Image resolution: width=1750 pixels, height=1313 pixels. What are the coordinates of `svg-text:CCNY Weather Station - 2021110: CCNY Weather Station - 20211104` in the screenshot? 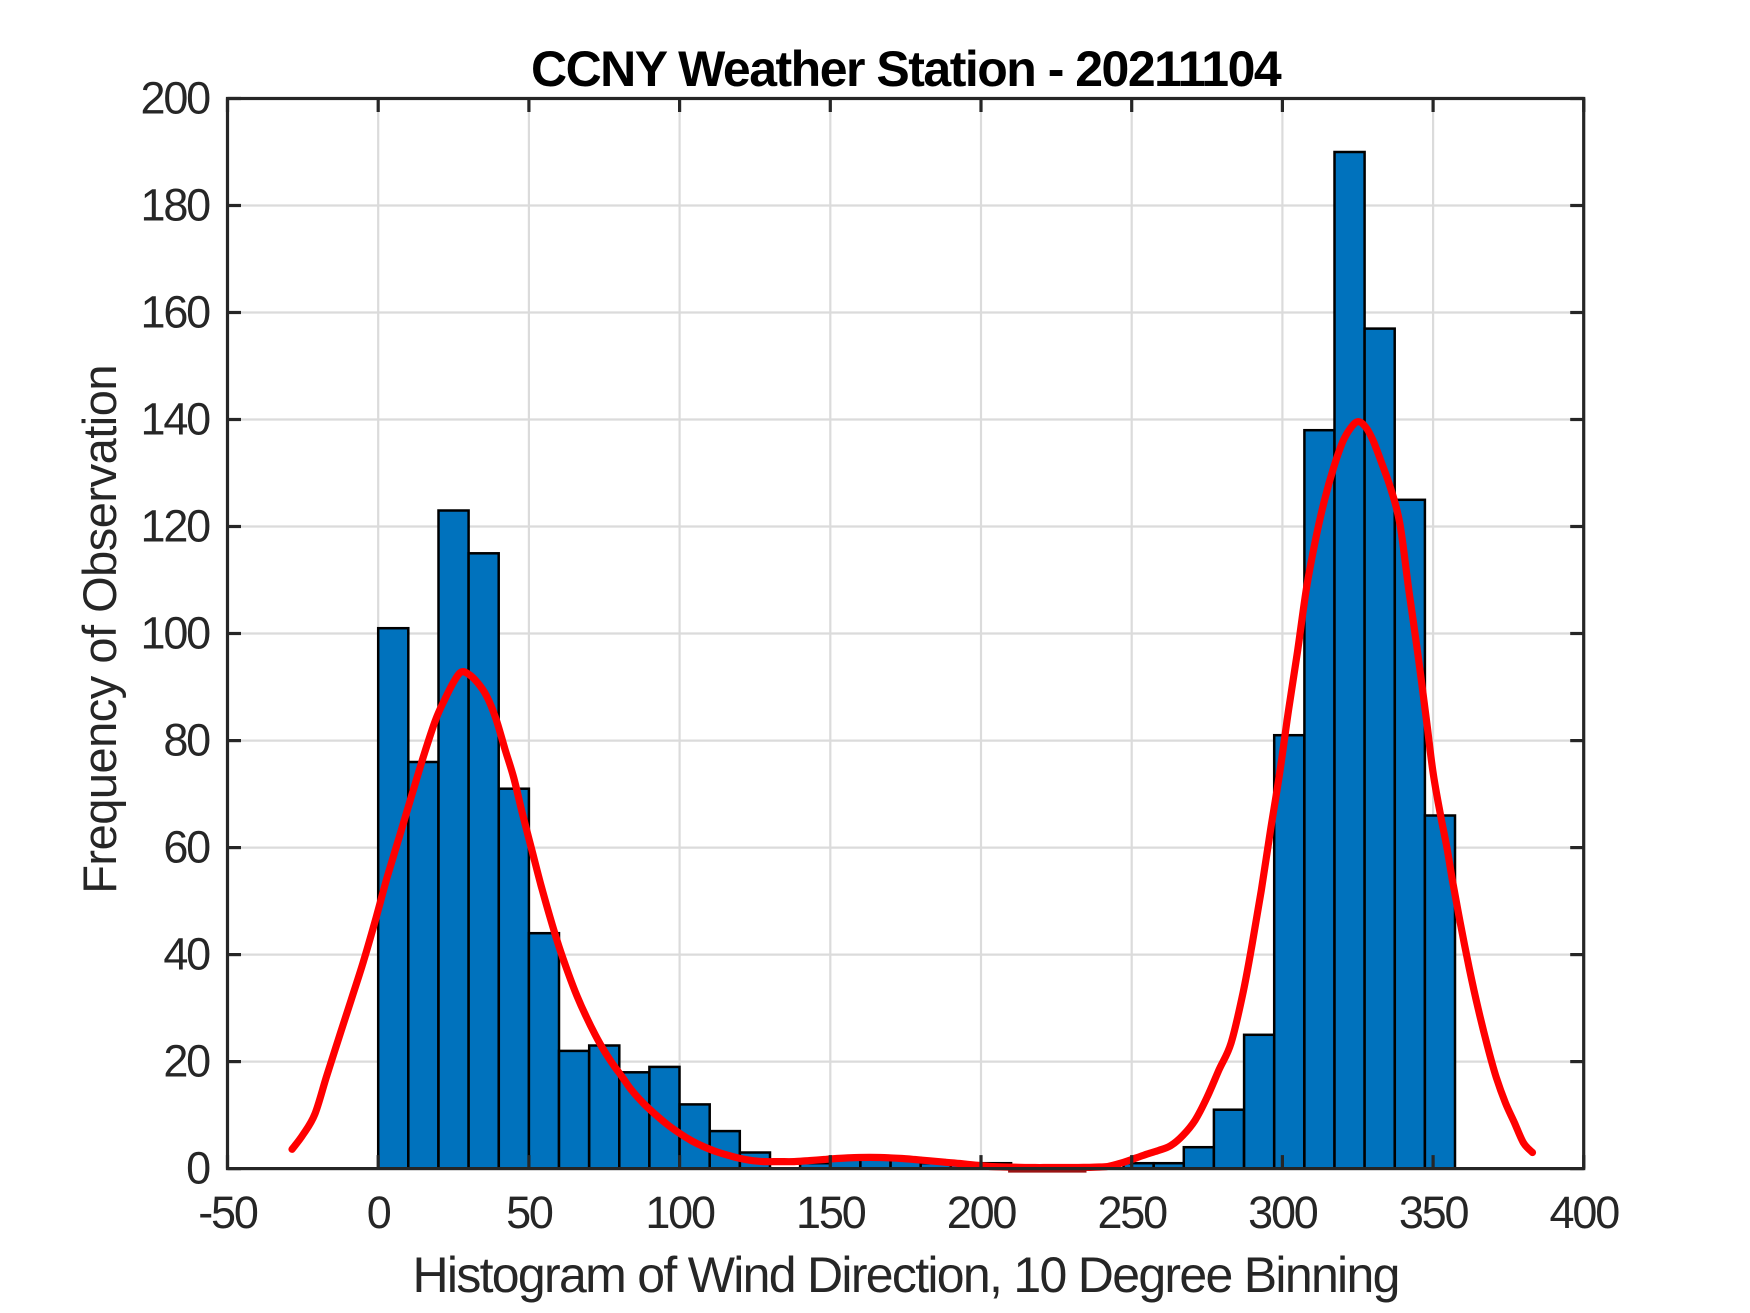 It's located at (906, 69).